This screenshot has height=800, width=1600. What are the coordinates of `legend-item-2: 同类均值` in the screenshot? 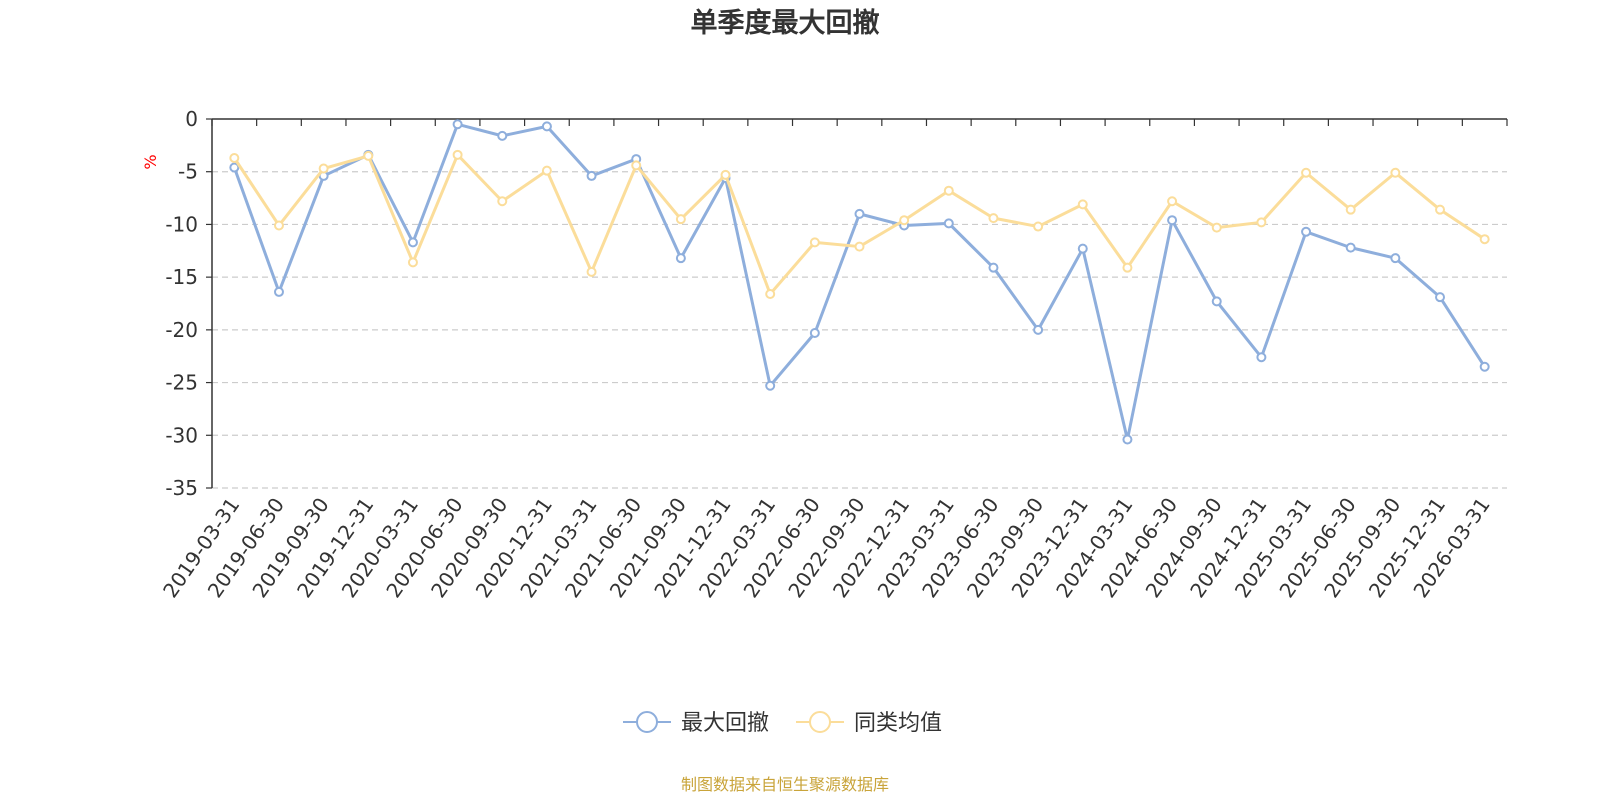 It's located at (869, 723).